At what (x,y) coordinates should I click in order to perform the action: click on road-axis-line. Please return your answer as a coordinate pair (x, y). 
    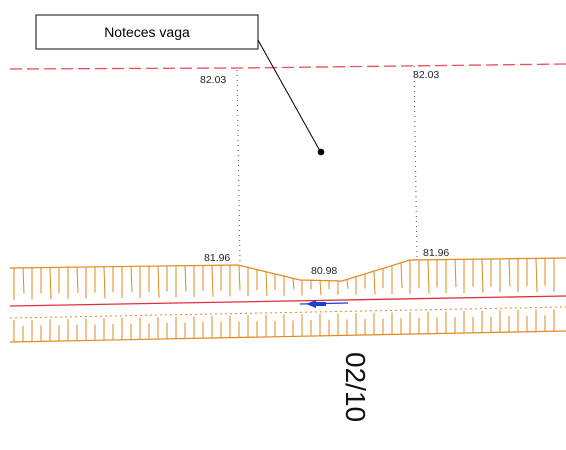
    Looking at the image, I should click on (287, 301).